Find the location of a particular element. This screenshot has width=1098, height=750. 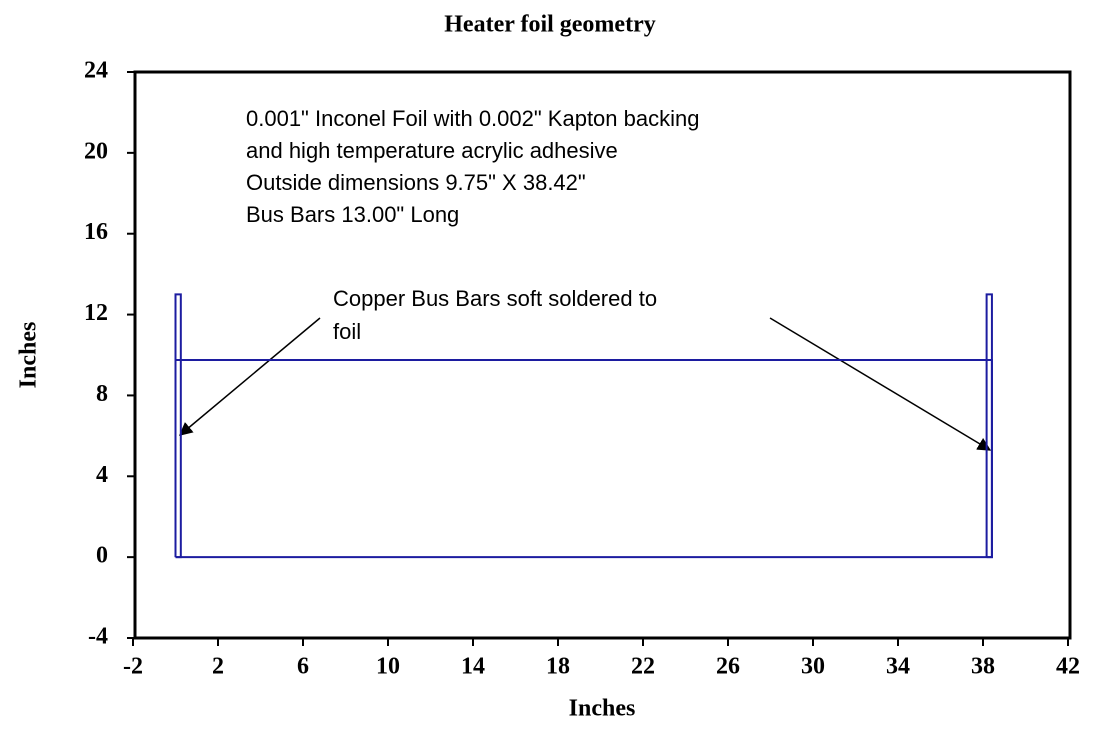

x-tick-label: 42 is located at coordinates (1068, 667).